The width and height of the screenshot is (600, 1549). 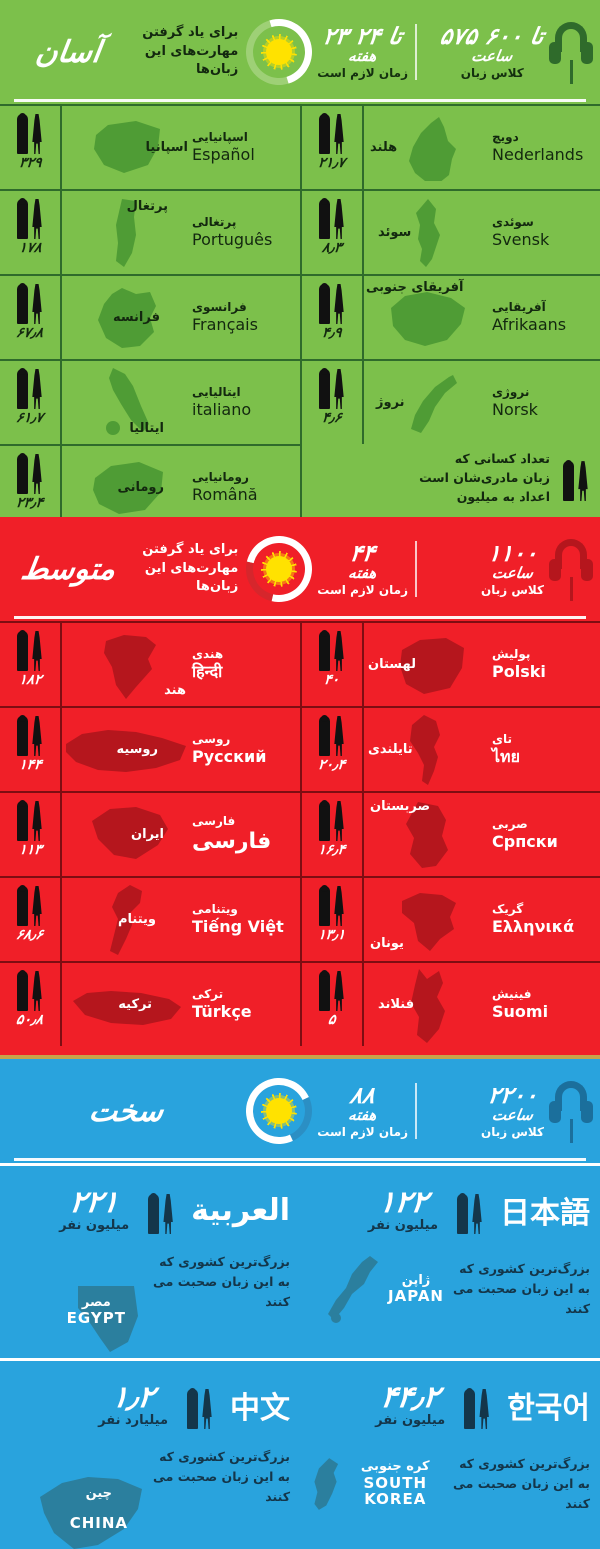 I want to click on map-thailand-icon, so click(x=425, y=749).